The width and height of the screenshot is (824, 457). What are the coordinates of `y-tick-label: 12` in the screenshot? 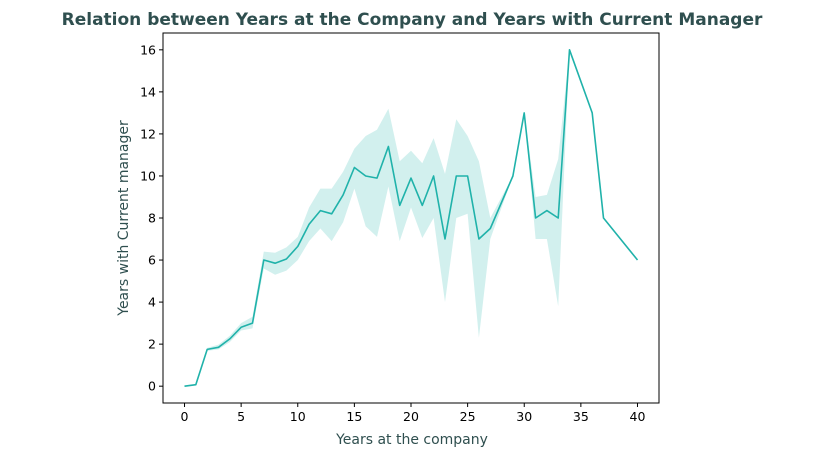 It's located at (148, 133).